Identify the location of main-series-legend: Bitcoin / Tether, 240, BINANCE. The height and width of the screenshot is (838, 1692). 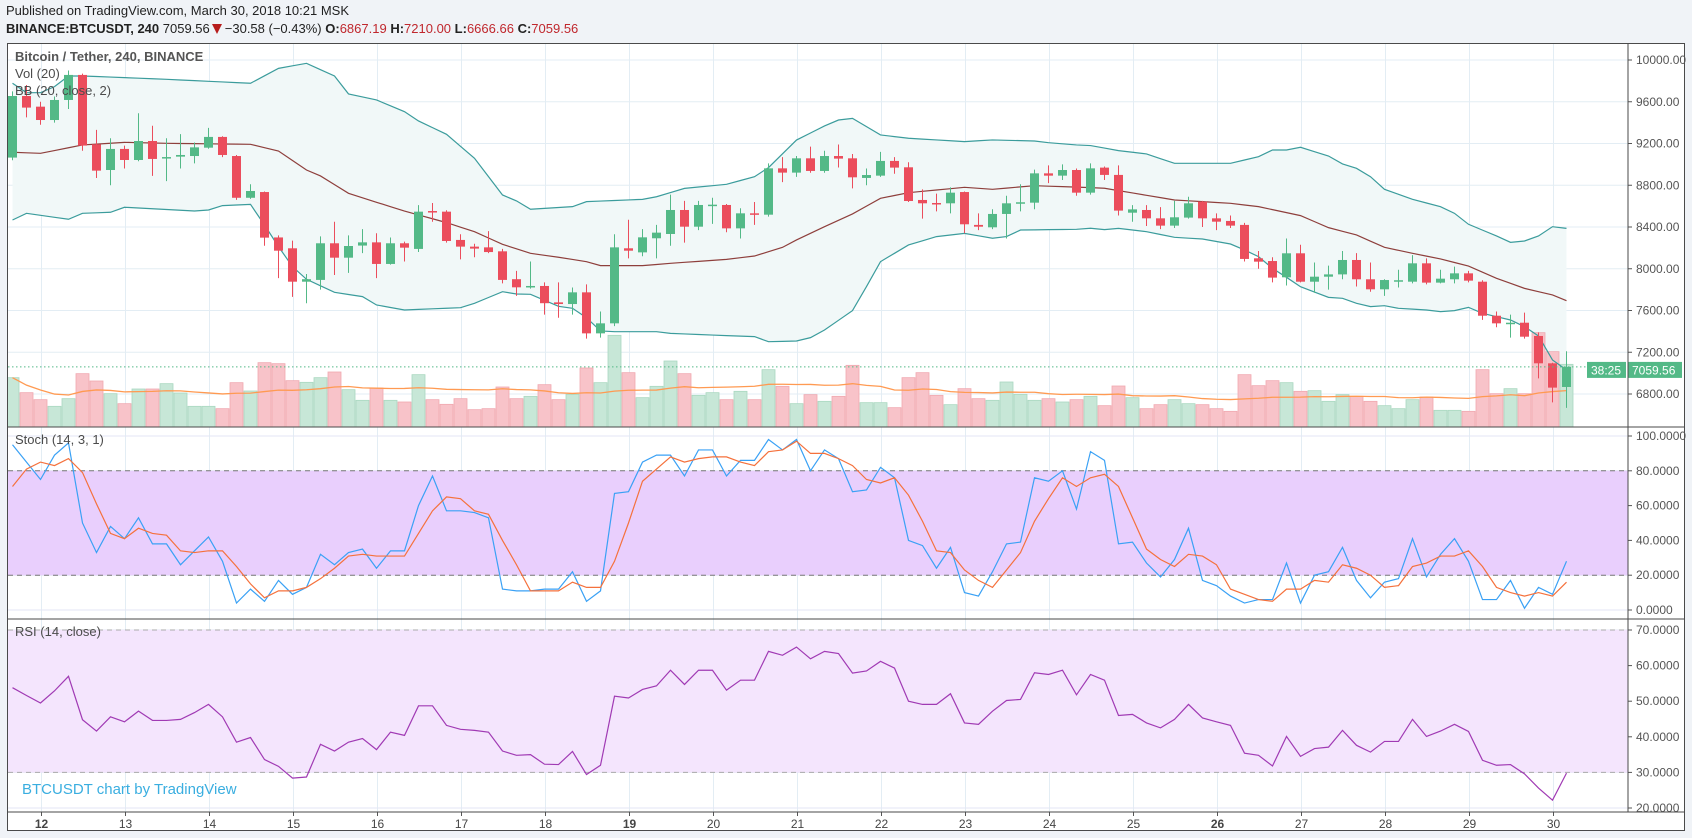
(109, 56).